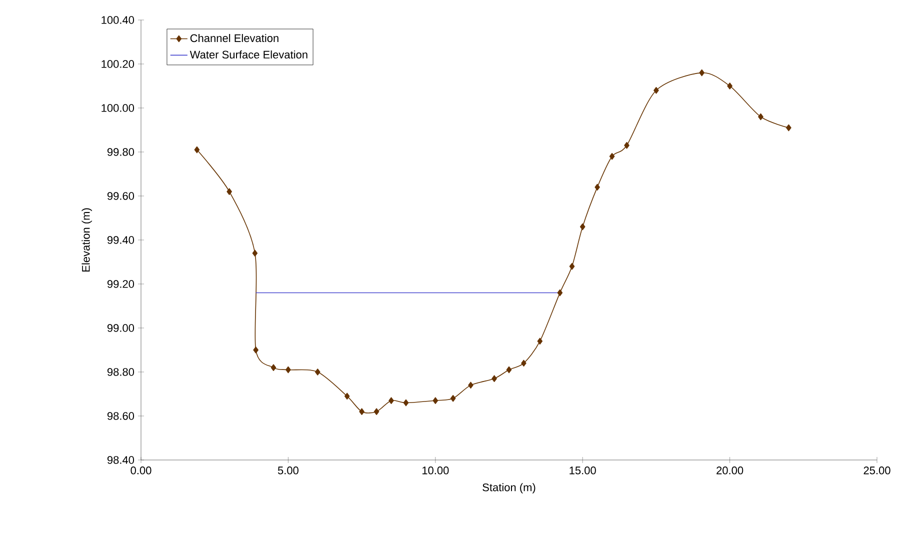  Describe the element at coordinates (120, 152) in the screenshot. I see `y-tick-label: 99.80` at that location.